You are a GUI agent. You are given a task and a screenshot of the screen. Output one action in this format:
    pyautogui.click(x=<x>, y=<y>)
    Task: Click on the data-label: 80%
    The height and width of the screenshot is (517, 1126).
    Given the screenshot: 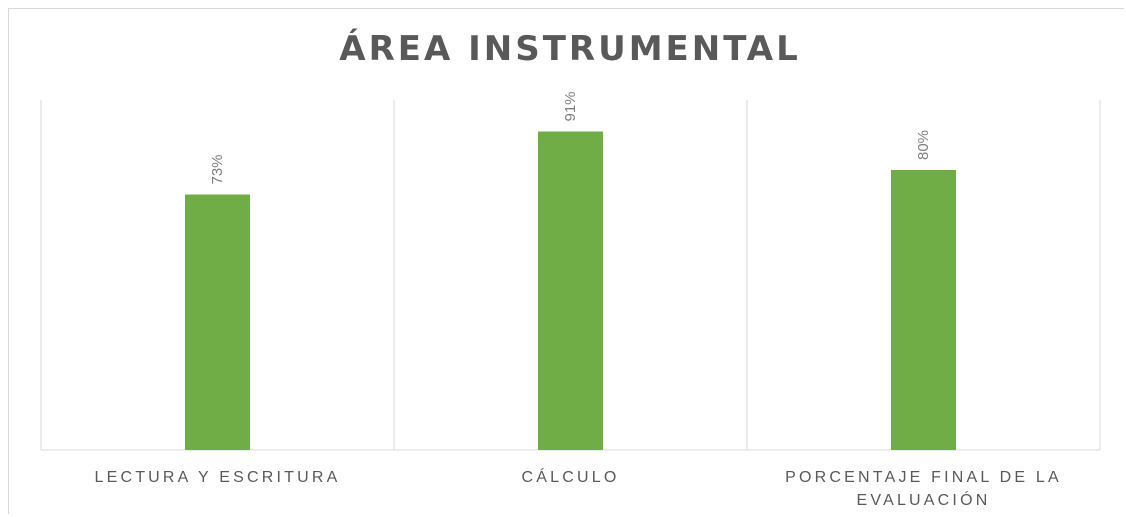 What is the action you would take?
    pyautogui.click(x=923, y=145)
    